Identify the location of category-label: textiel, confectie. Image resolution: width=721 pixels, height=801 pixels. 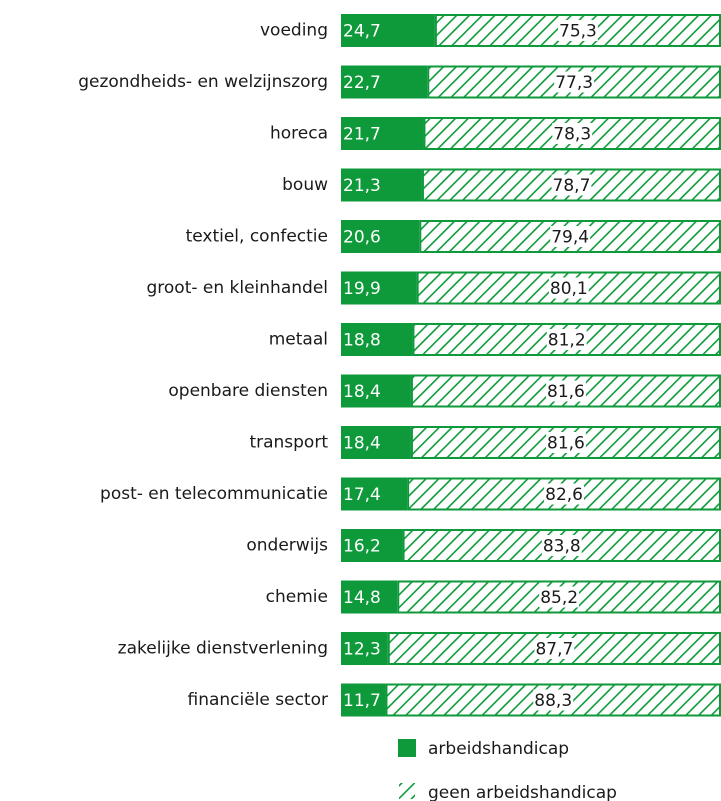
(257, 237).